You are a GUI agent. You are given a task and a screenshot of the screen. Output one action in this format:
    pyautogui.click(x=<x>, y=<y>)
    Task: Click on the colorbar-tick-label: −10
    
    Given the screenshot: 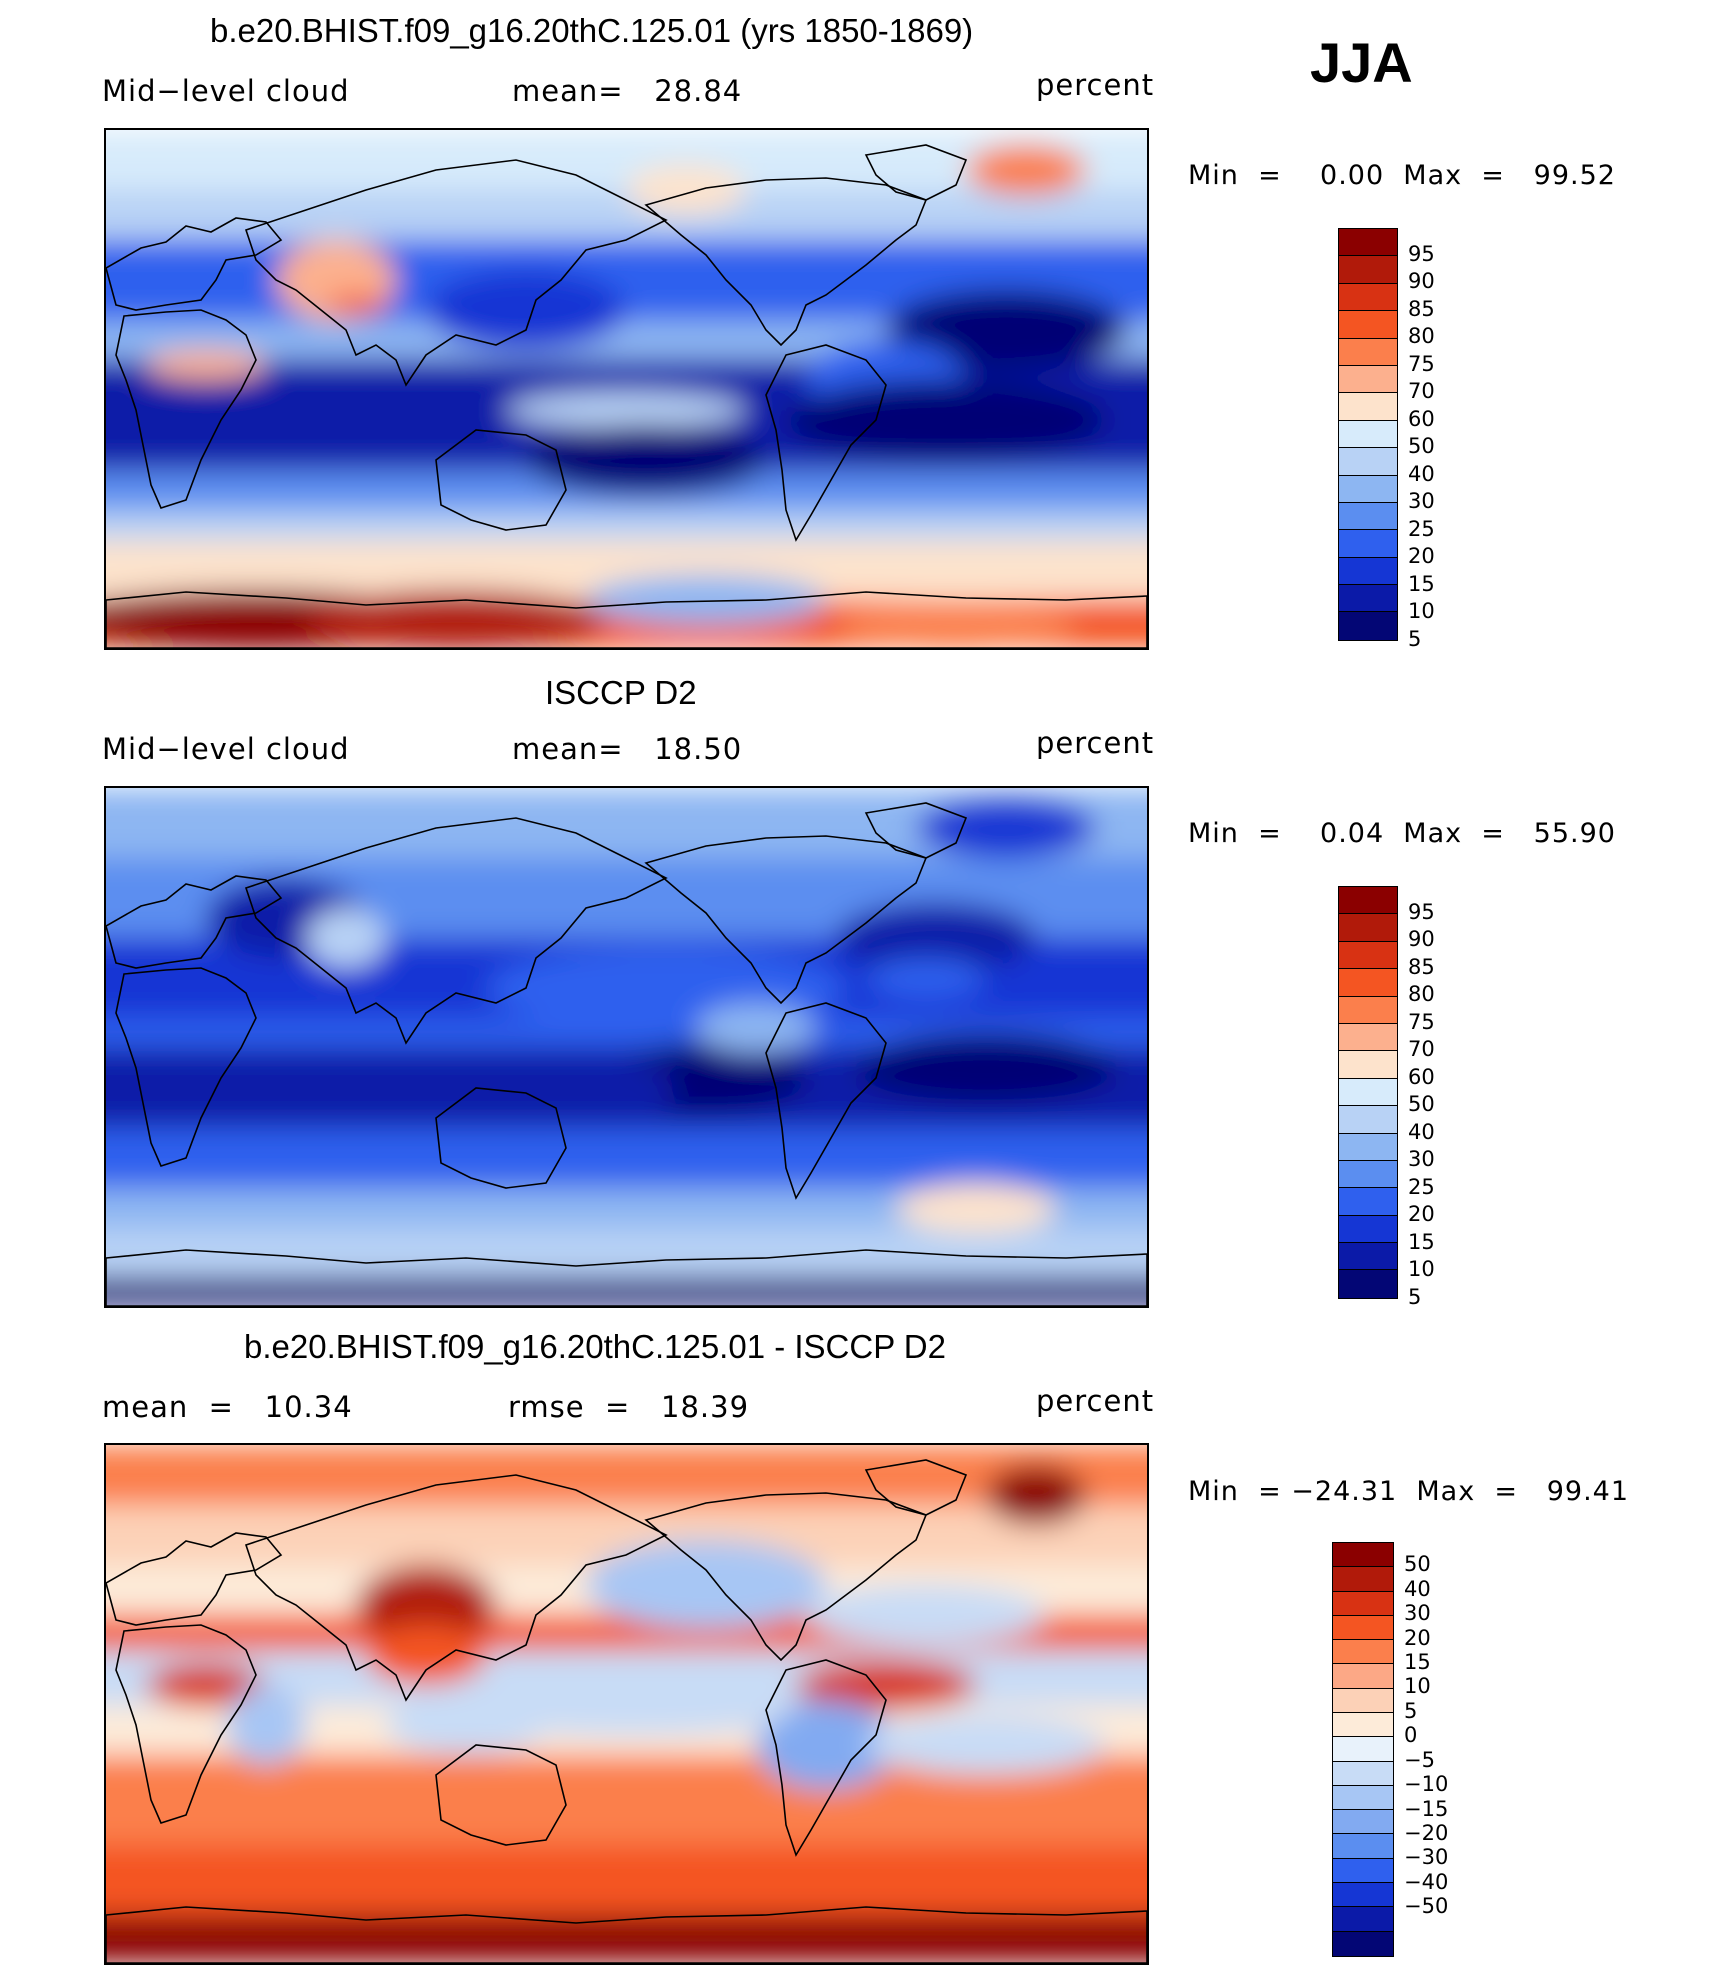 What is the action you would take?
    pyautogui.click(x=1426, y=1784)
    